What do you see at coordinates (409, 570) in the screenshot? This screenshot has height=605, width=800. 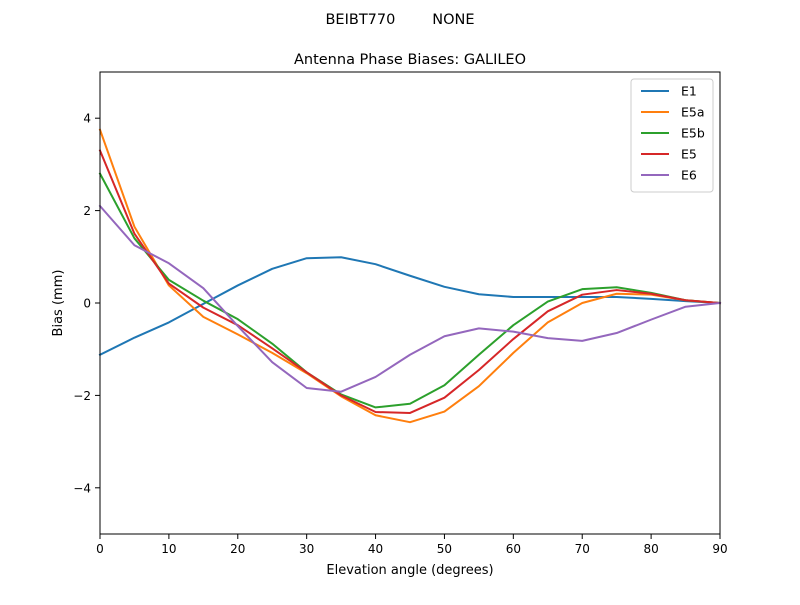 I see `x-axis-label: Elevation angle (degrees)` at bounding box center [409, 570].